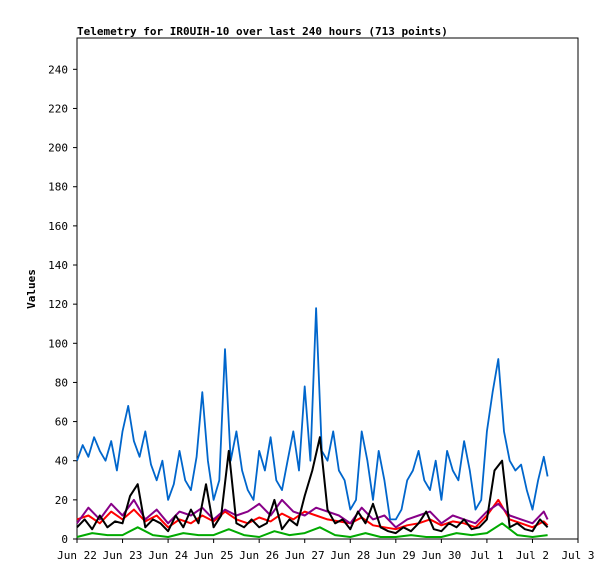  I want to click on y-tick-label: 200, so click(58, 148).